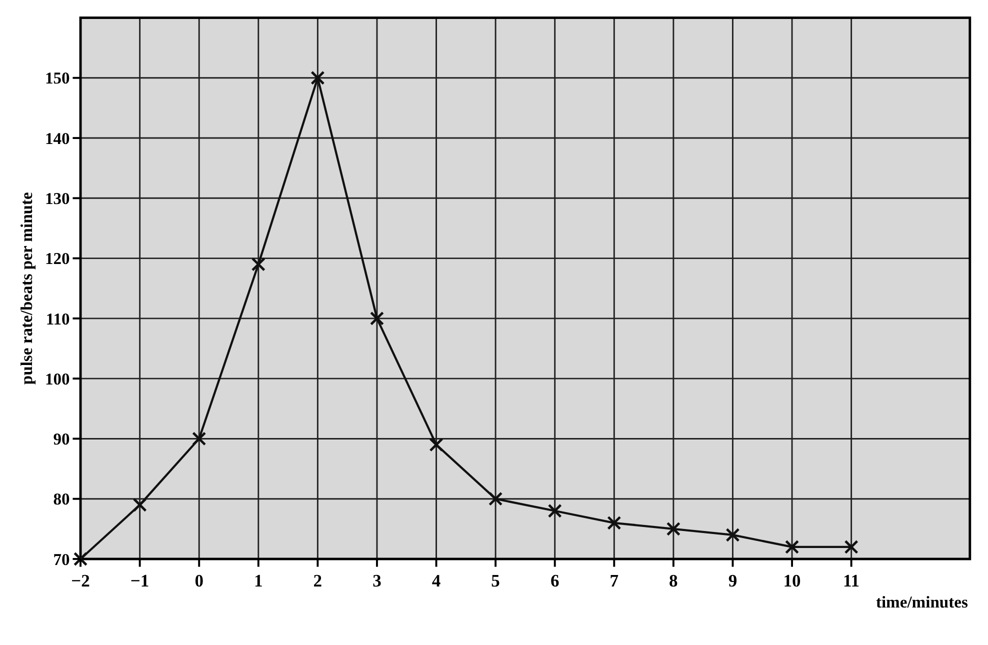 The width and height of the screenshot is (988, 645). Describe the element at coordinates (555, 580) in the screenshot. I see `x-tick-label: 6` at that location.